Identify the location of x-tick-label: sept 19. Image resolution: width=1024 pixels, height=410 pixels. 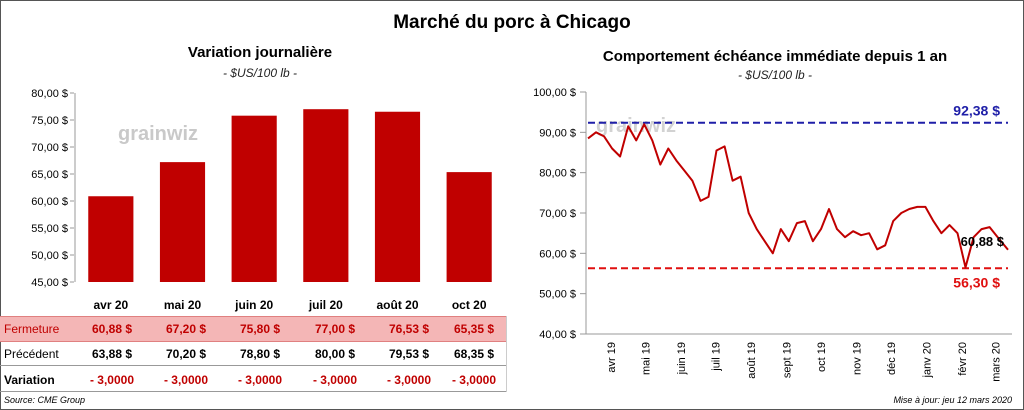
(788, 360).